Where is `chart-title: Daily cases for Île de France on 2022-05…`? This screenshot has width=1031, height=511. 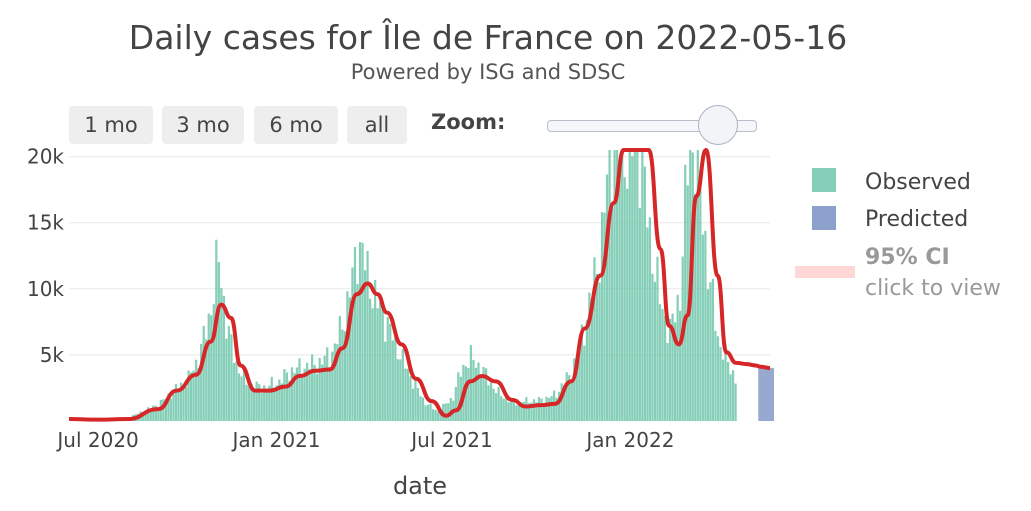
chart-title: Daily cases for Île de France on 2022-05… is located at coordinates (488, 37).